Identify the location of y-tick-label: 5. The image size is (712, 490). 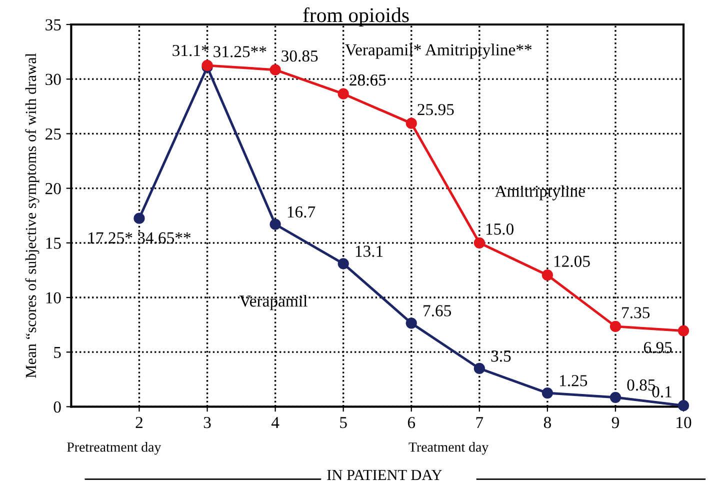
(57, 352).